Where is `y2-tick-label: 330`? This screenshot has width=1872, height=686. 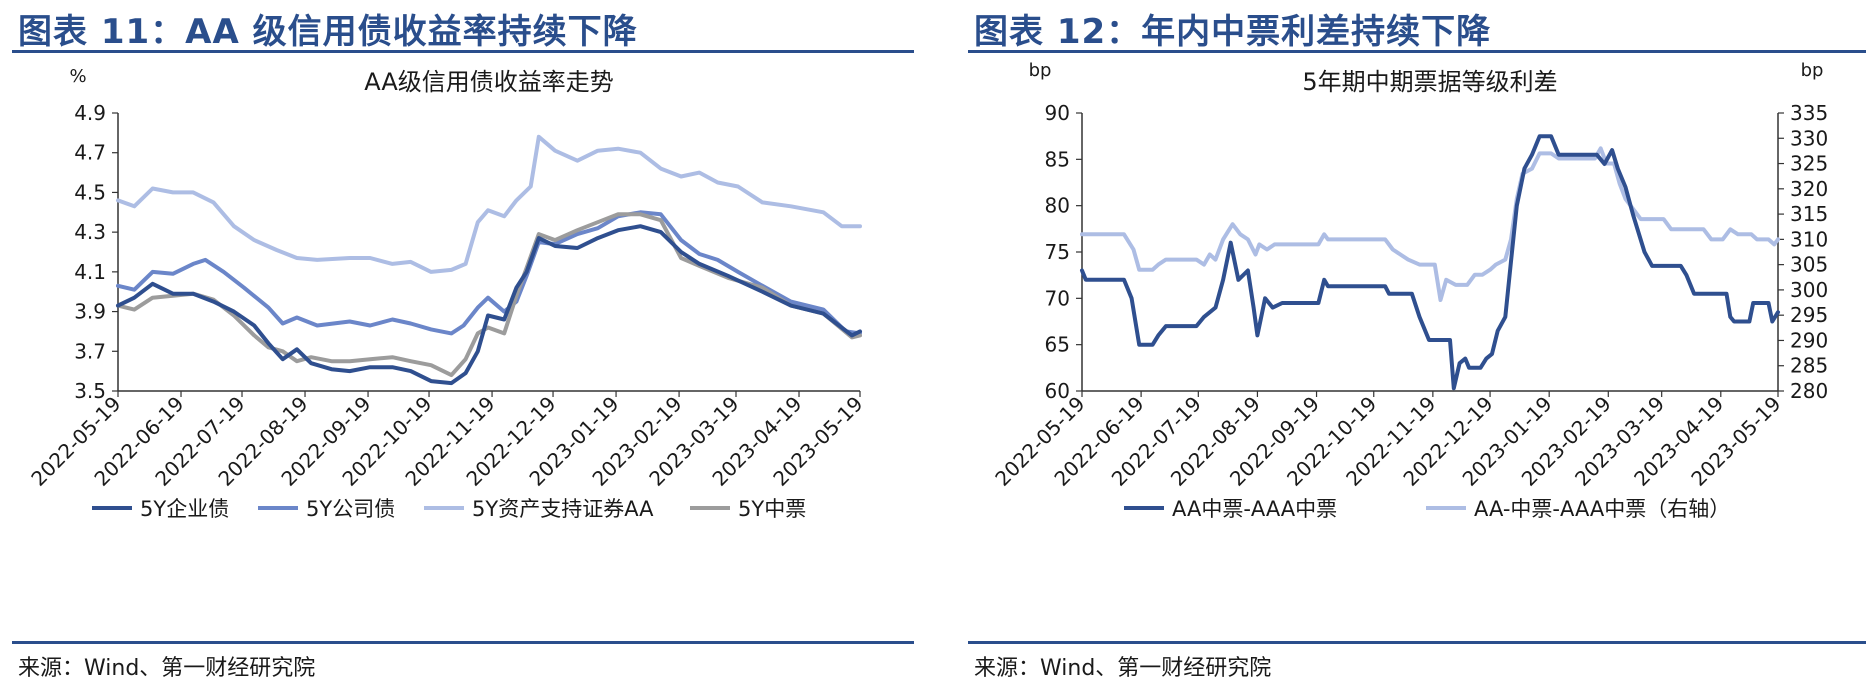
y2-tick-label: 330 is located at coordinates (1809, 138).